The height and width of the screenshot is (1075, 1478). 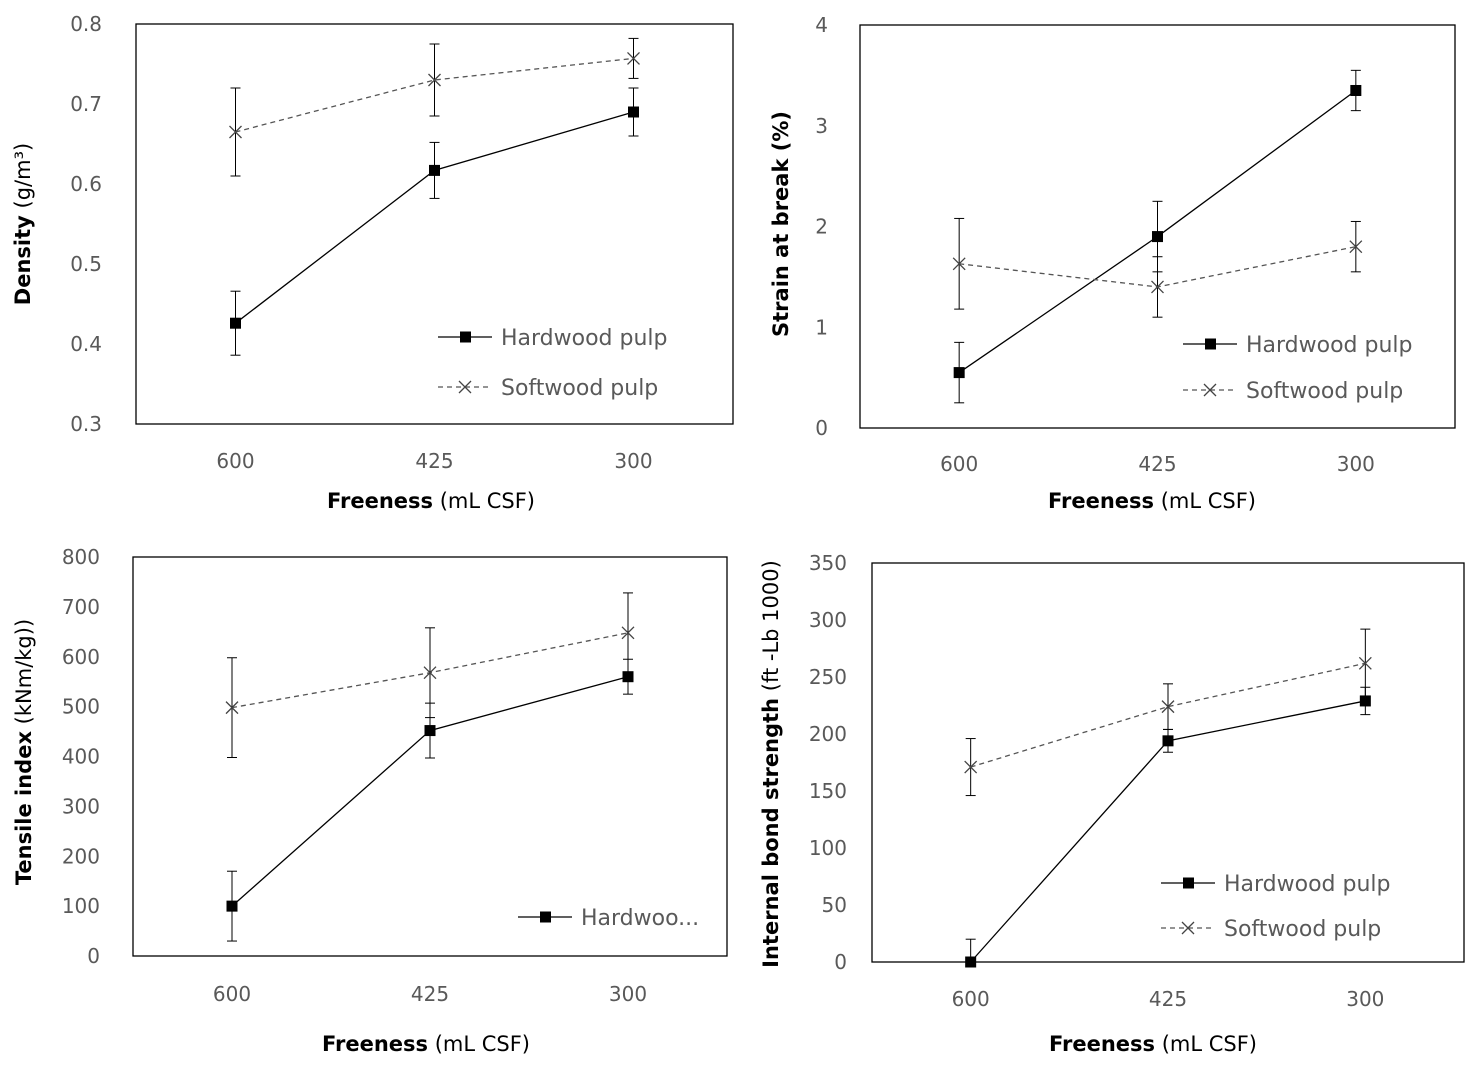 What do you see at coordinates (81, 657) in the screenshot?
I see `y-tick-label: 600` at bounding box center [81, 657].